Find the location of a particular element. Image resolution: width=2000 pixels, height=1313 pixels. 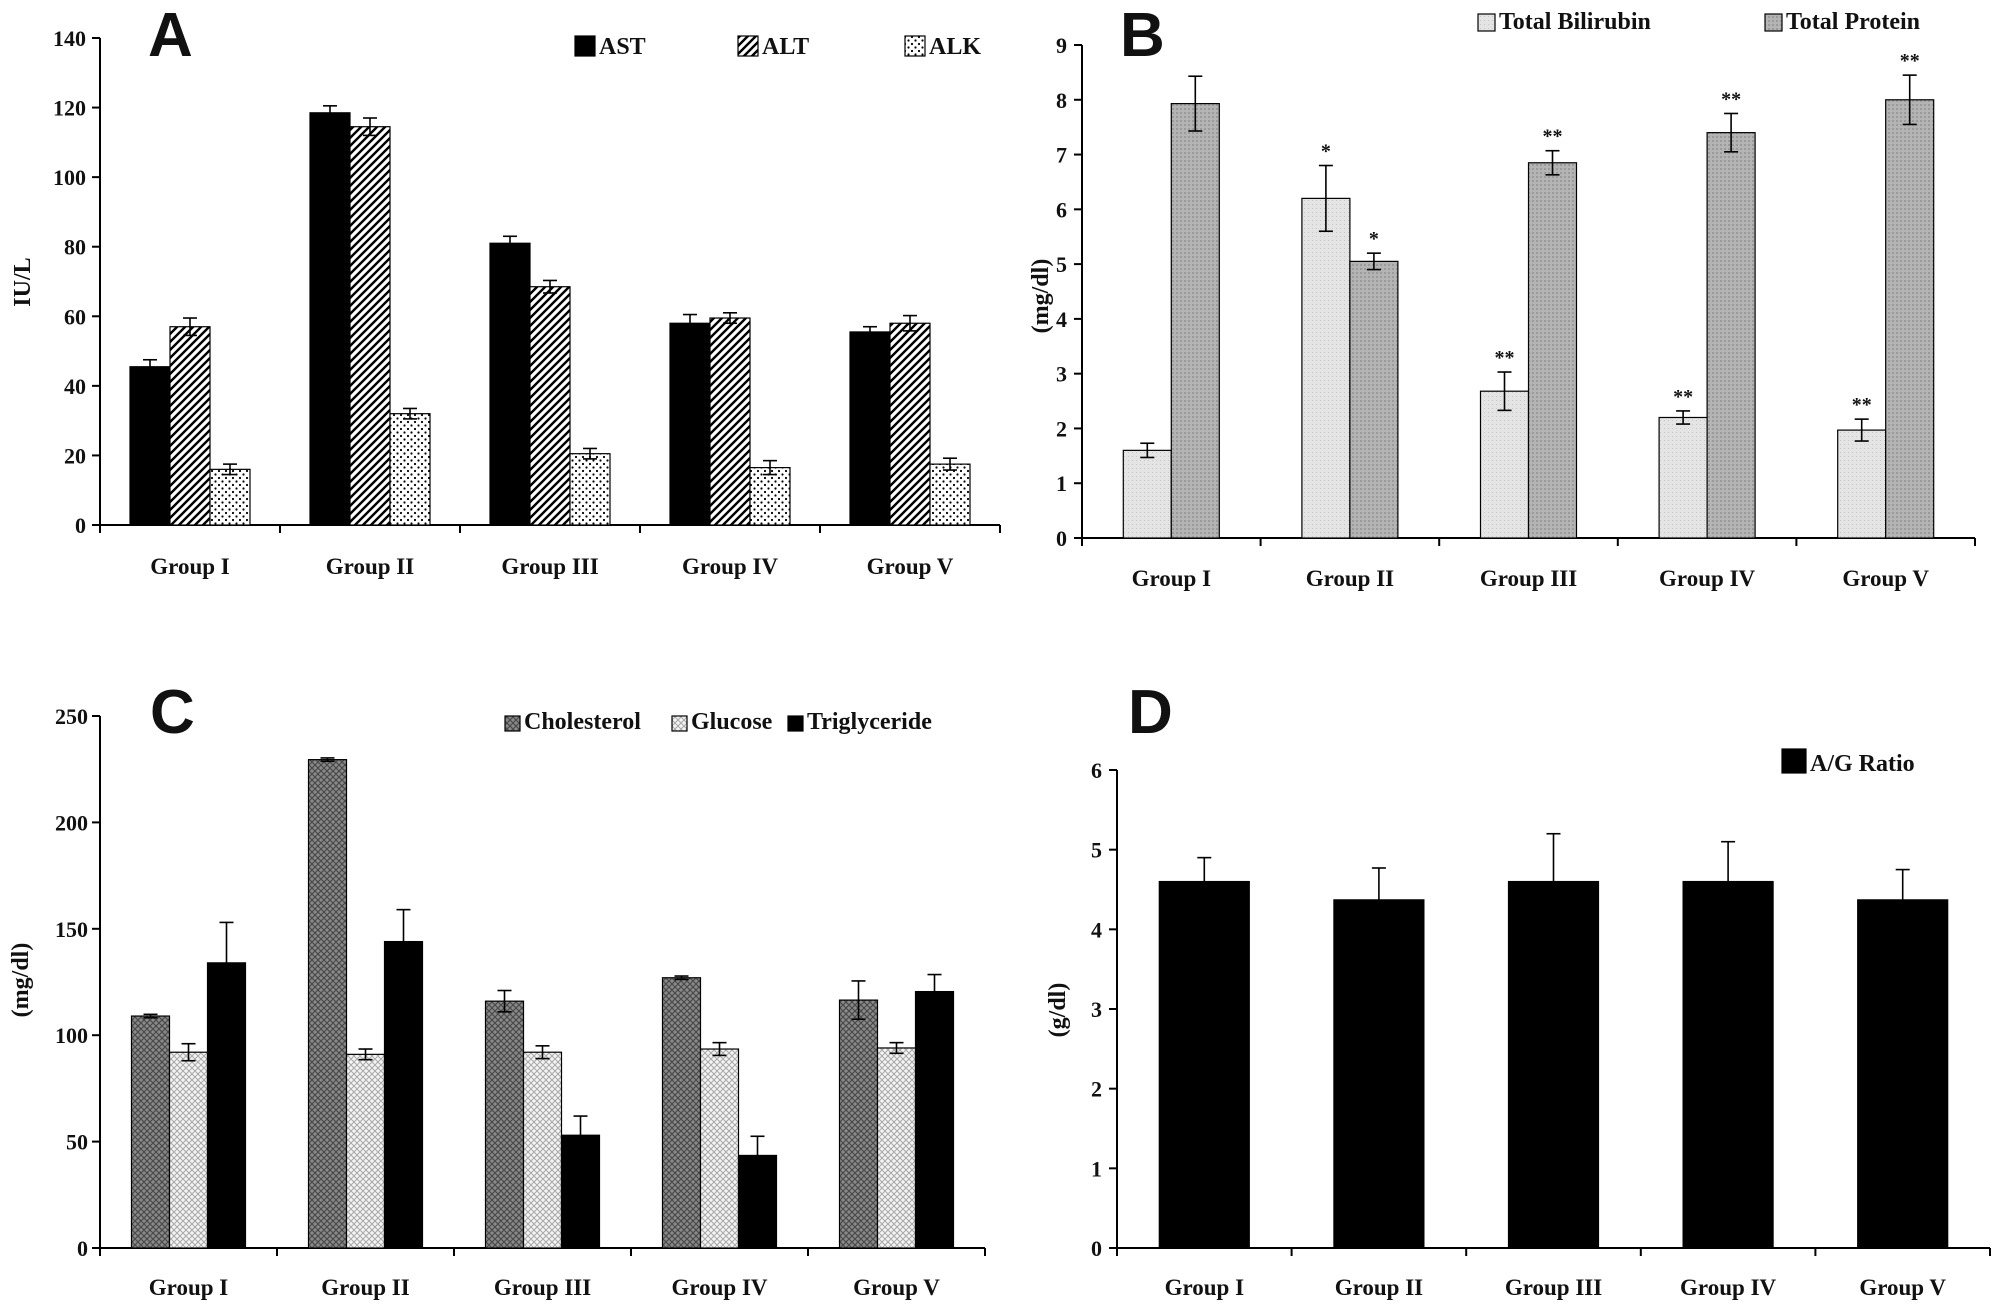

y-tick-label: 9 is located at coordinates (1061, 45).